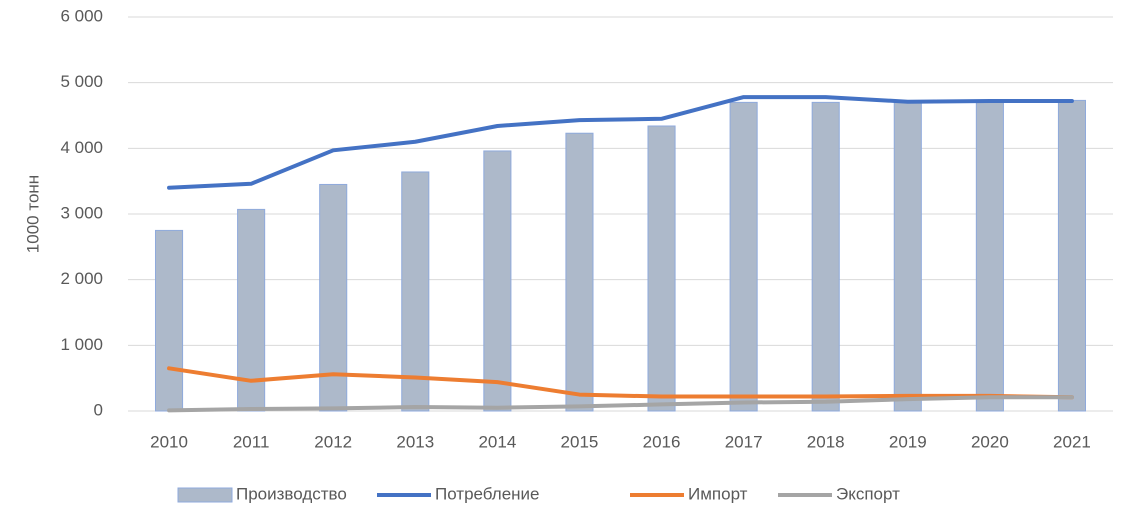 This screenshot has height=510, width=1130. Describe the element at coordinates (32, 214) in the screenshot. I see `y-axis-label: 1000 тонн` at that location.